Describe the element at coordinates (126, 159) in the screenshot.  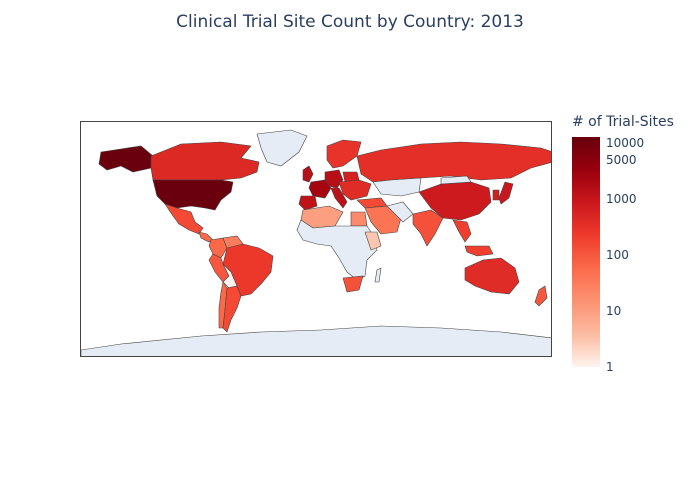
I see `country-alaska` at that location.